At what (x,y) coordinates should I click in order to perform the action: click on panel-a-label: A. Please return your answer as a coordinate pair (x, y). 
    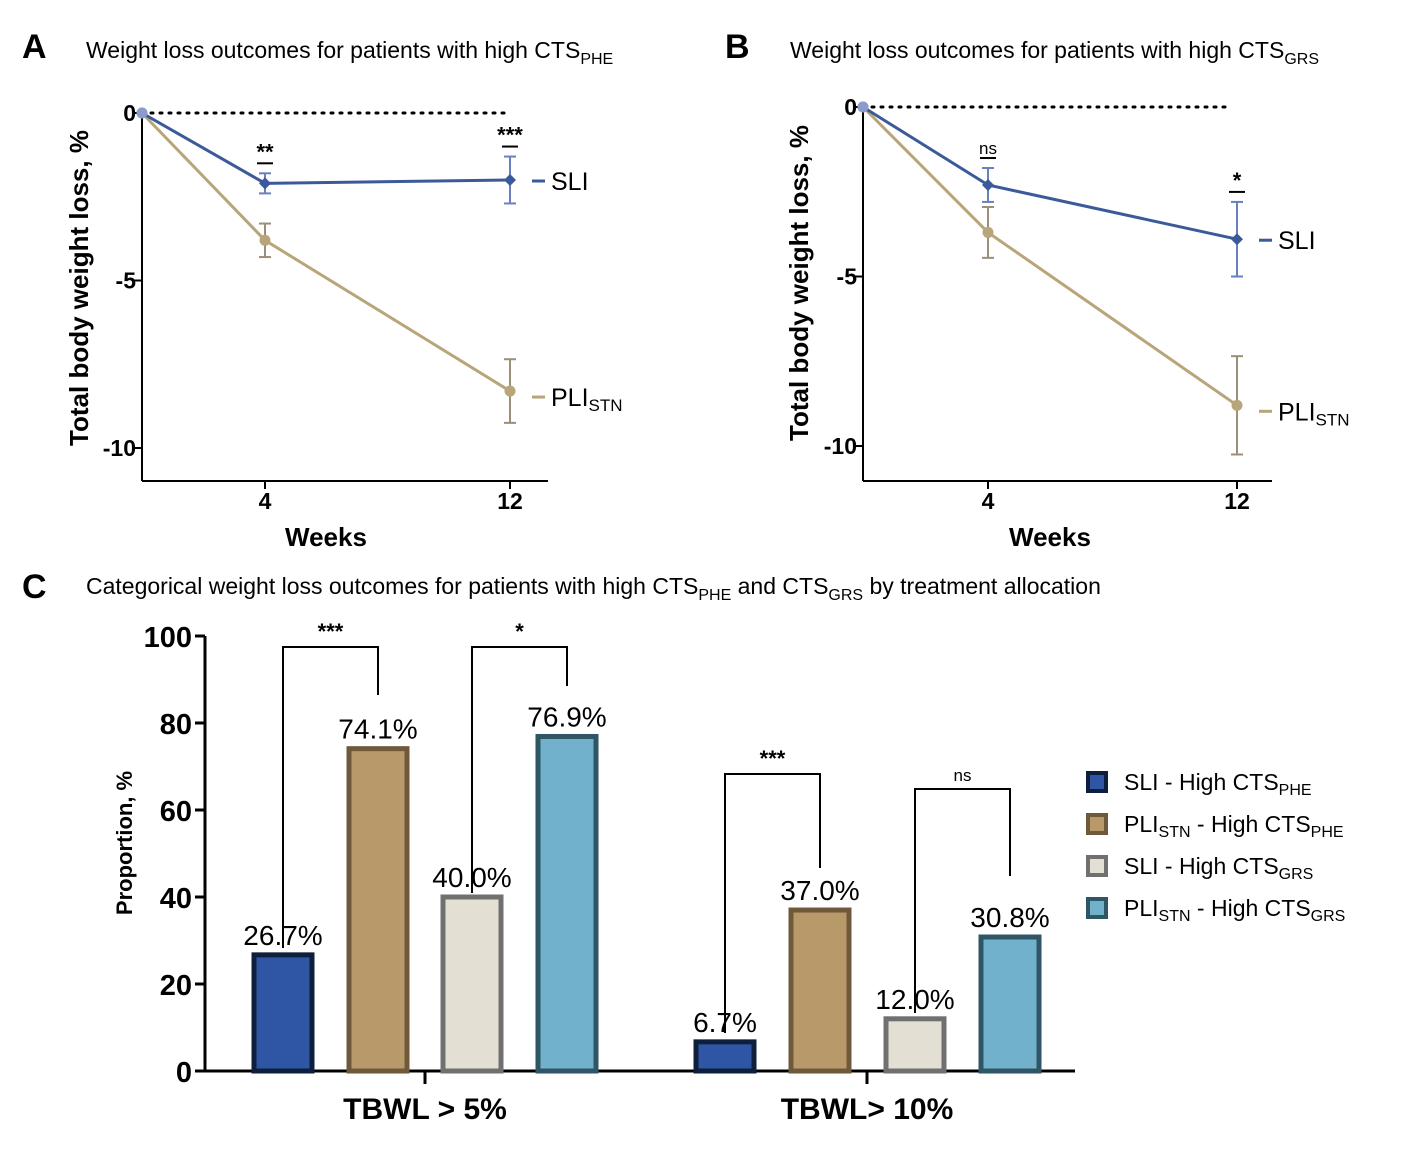
    Looking at the image, I should click on (34, 47).